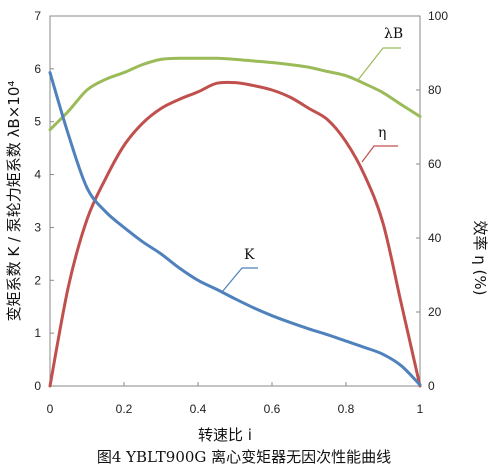 Image resolution: width=488 pixels, height=467 pixels. What do you see at coordinates (249, 255) in the screenshot?
I see `k-label: K` at bounding box center [249, 255].